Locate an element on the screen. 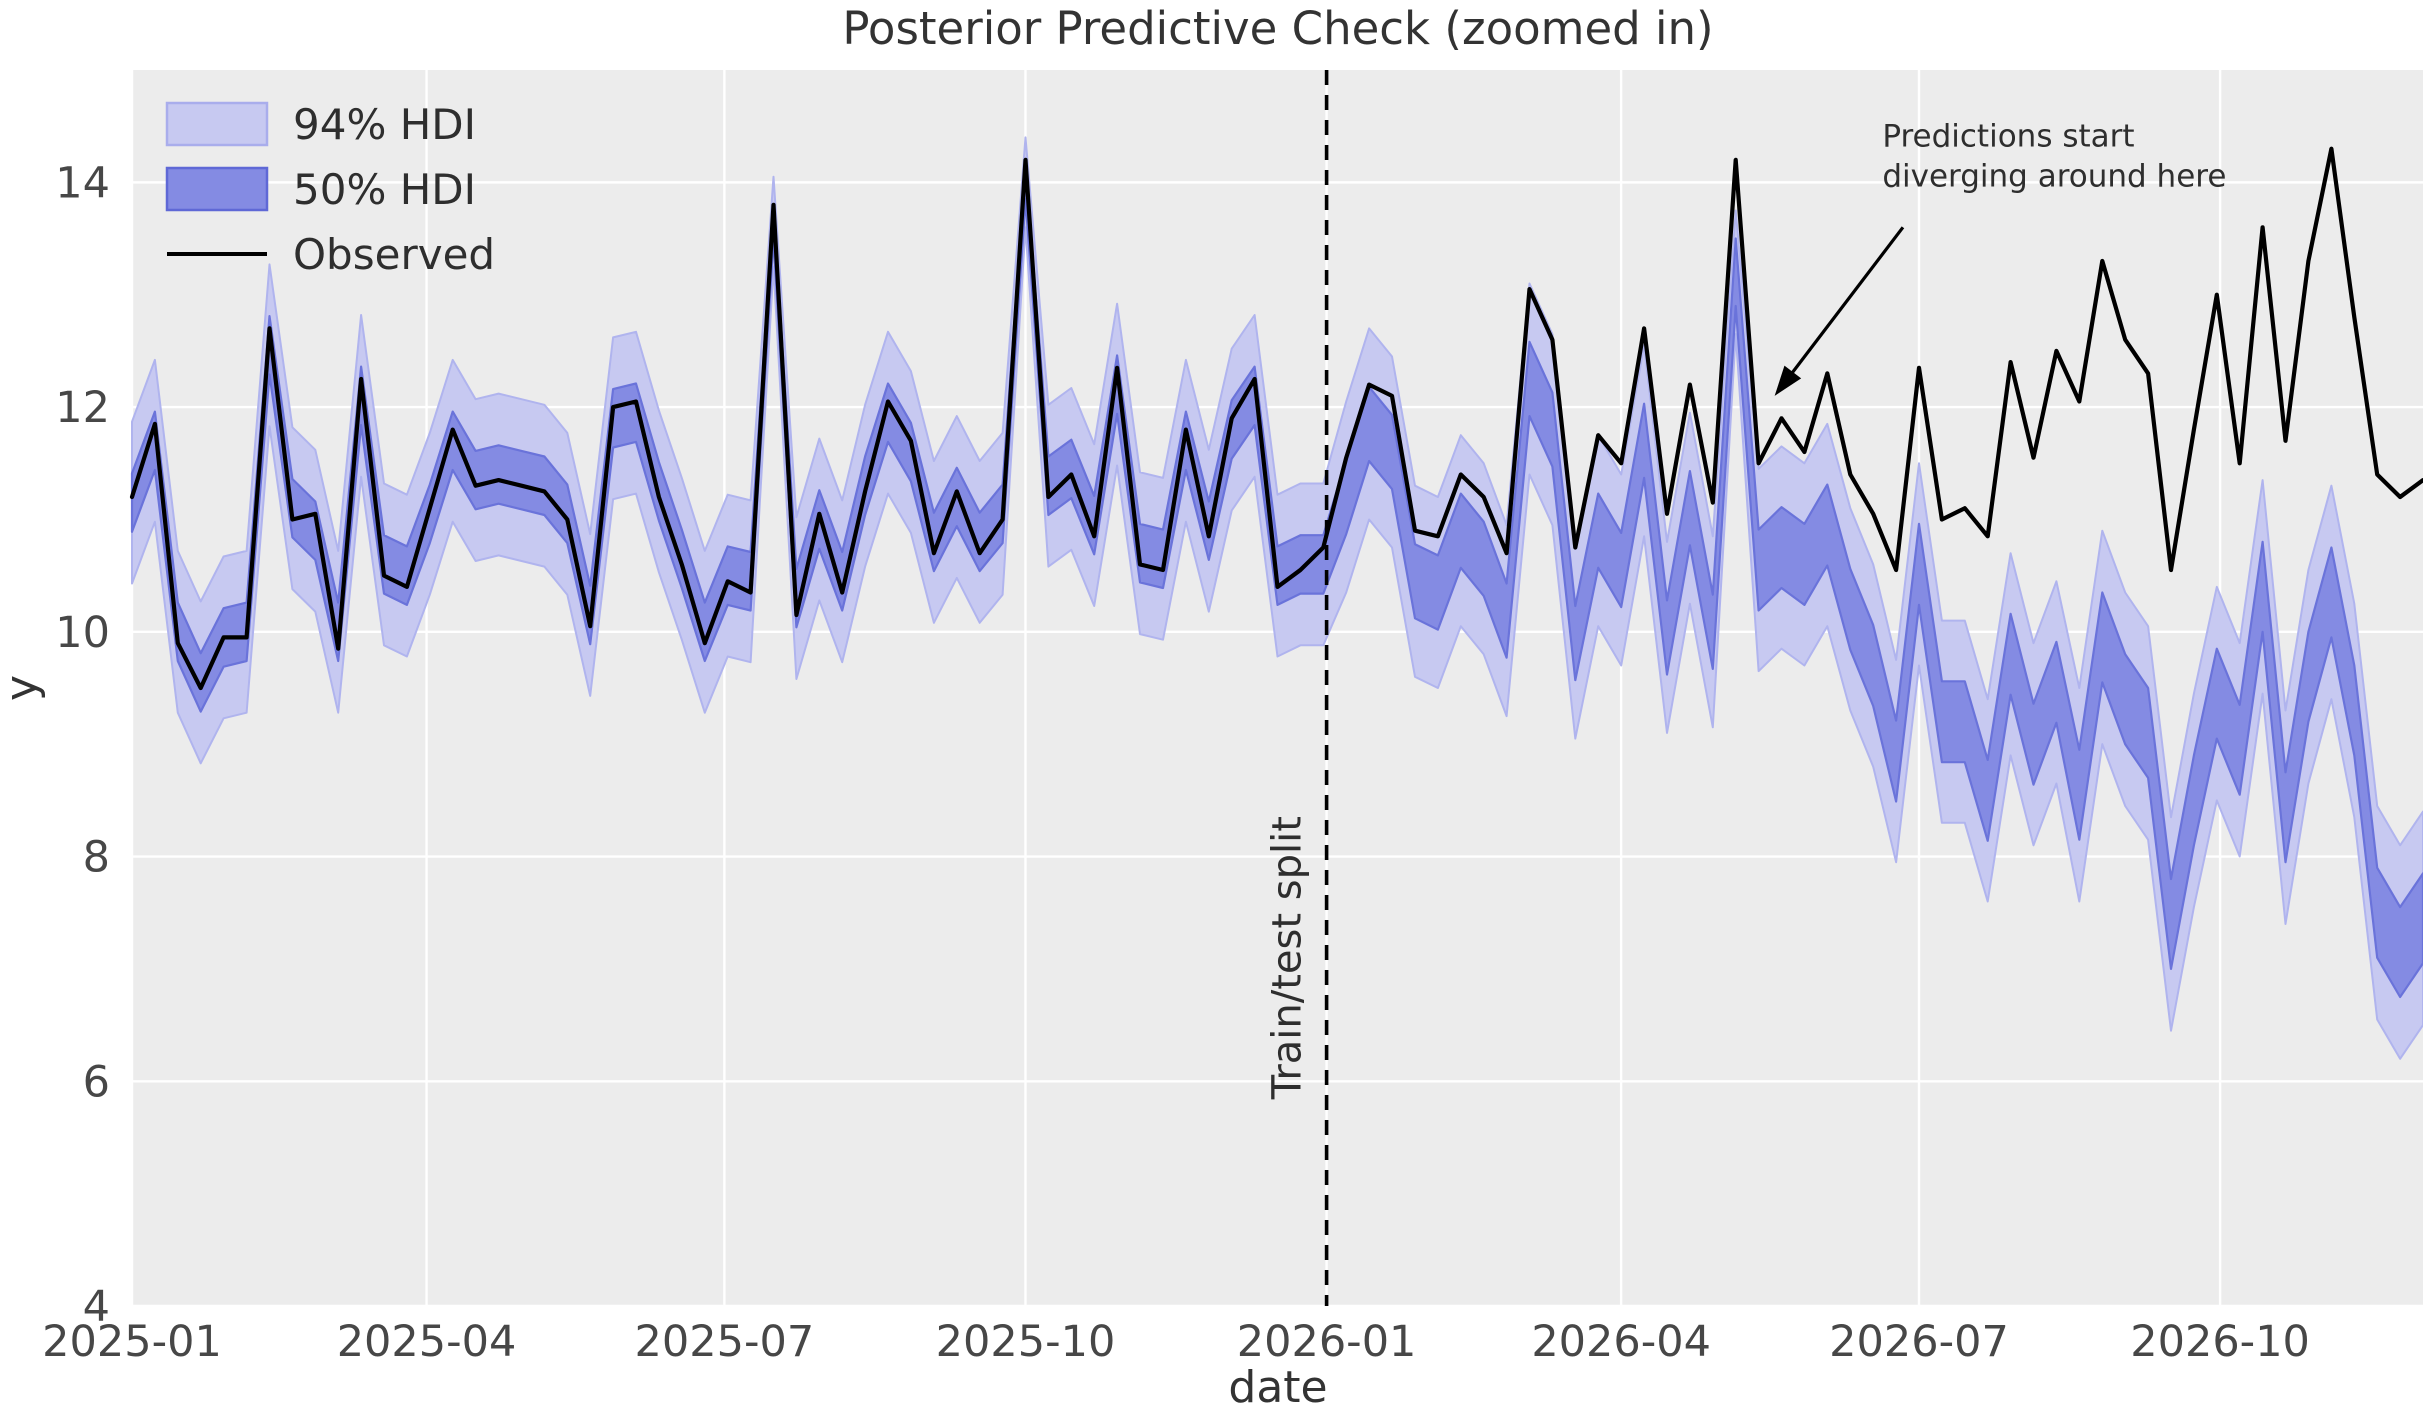 The height and width of the screenshot is (1423, 2423). annotation-text-line1: Predictions start is located at coordinates (2008, 136).